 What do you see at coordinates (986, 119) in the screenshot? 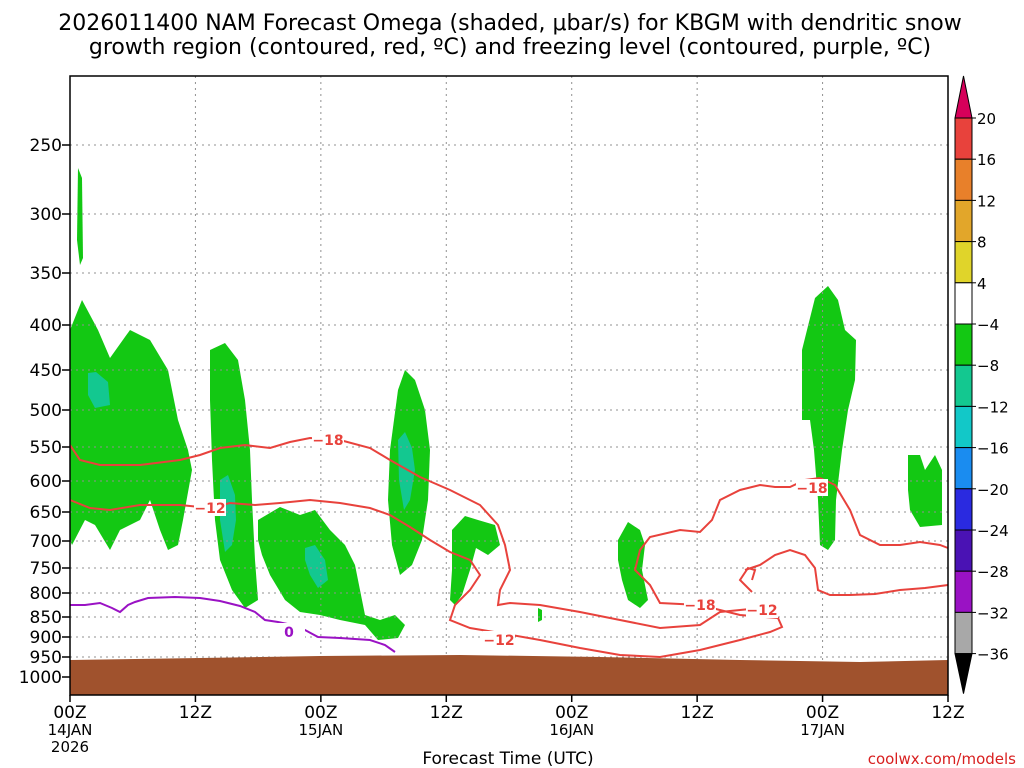
I see `colorbar-label: 20` at bounding box center [986, 119].